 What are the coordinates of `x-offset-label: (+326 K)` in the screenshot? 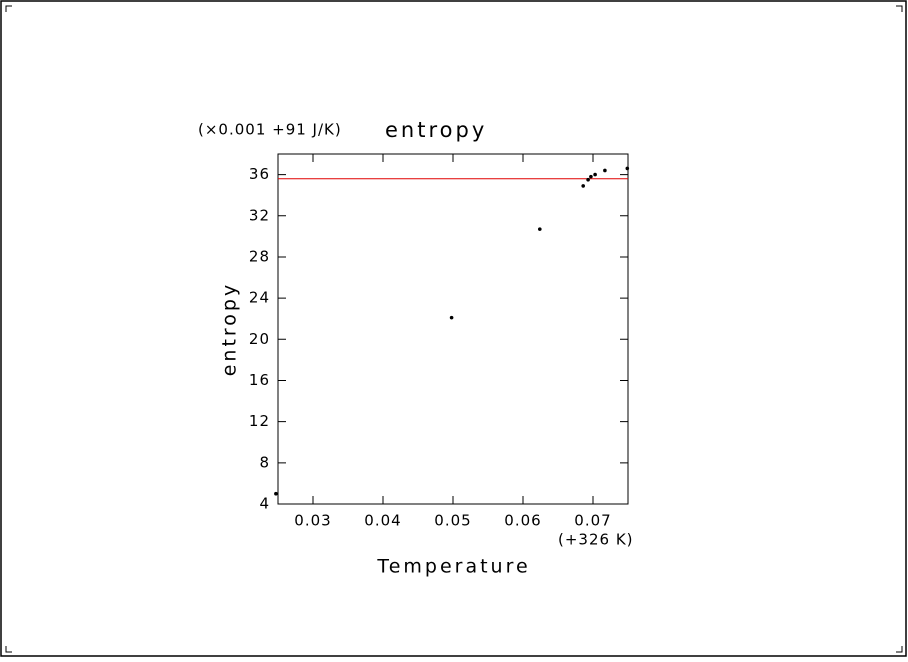 It's located at (596, 540).